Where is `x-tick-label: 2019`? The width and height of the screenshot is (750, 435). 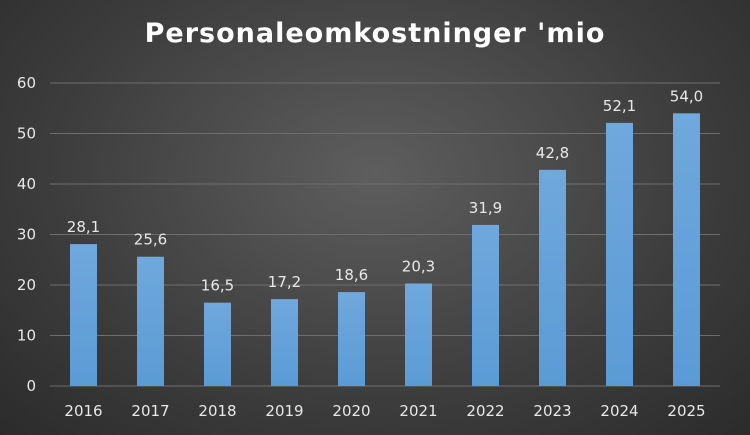
x-tick-label: 2019 is located at coordinates (284, 411).